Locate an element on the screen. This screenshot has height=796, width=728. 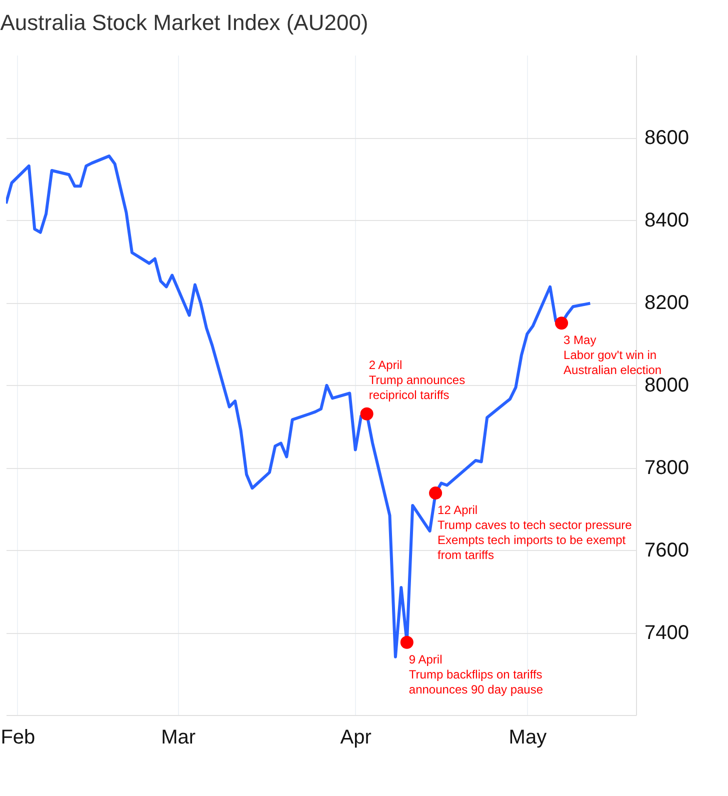
x-tick-label: Feb is located at coordinates (18, 737).